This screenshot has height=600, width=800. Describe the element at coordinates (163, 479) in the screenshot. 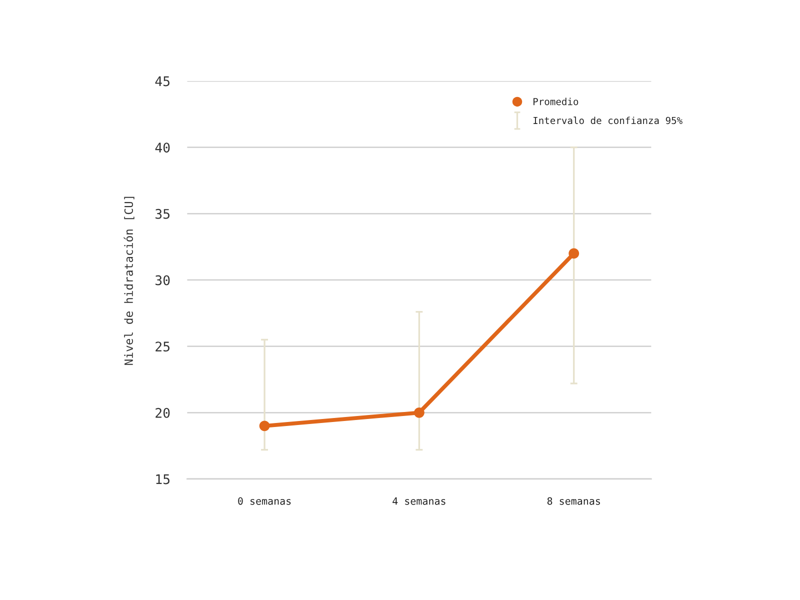

I see `y-tick-label: 15` at that location.